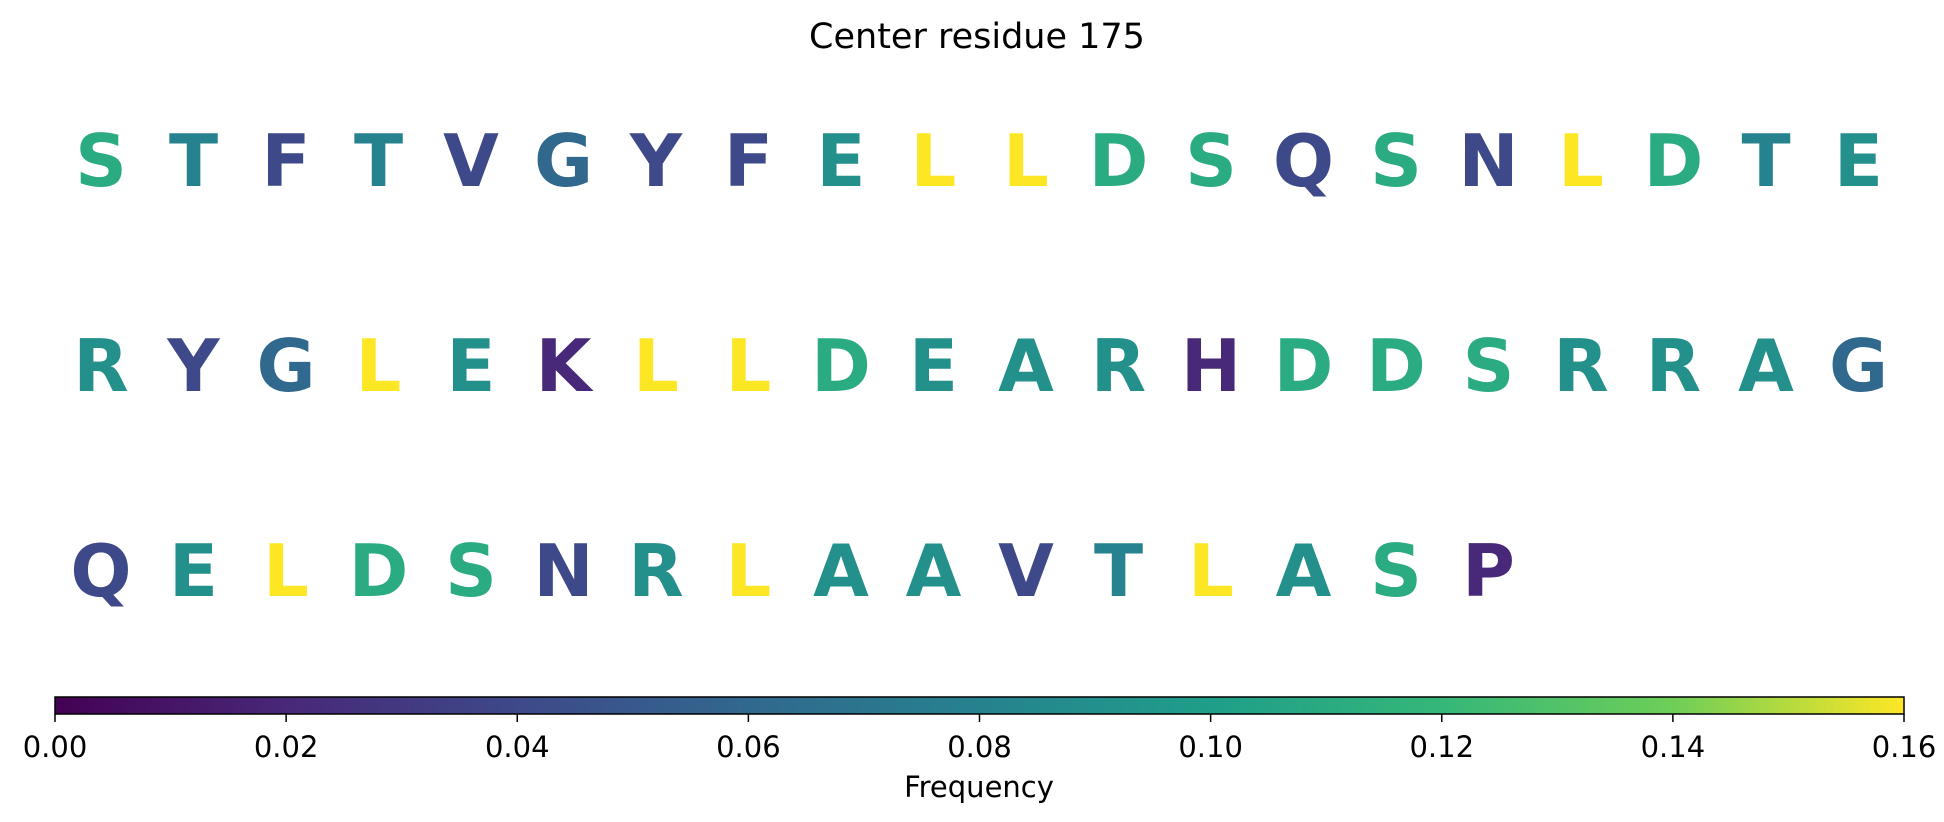  I want to click on colorbar-tick-label: 0.14, so click(1673, 747).